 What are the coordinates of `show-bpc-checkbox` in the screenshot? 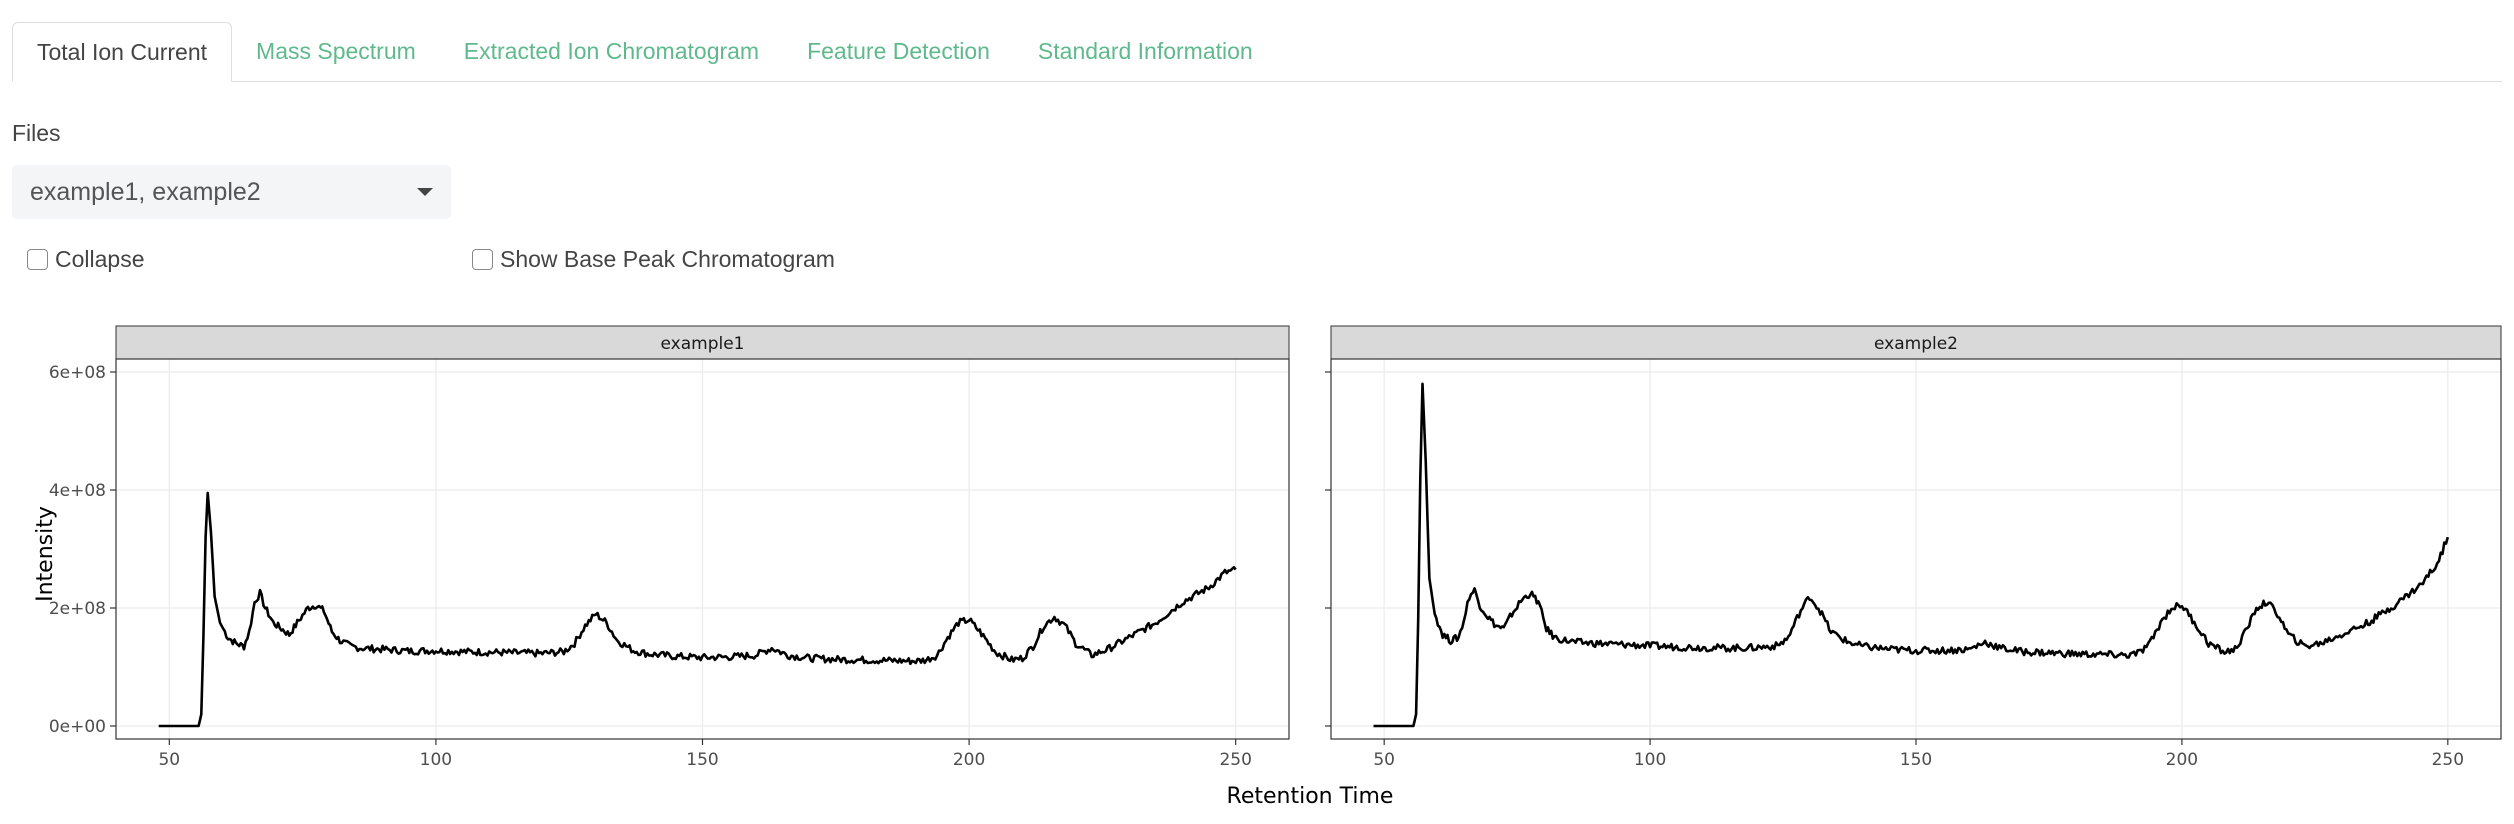 It's located at (482, 259).